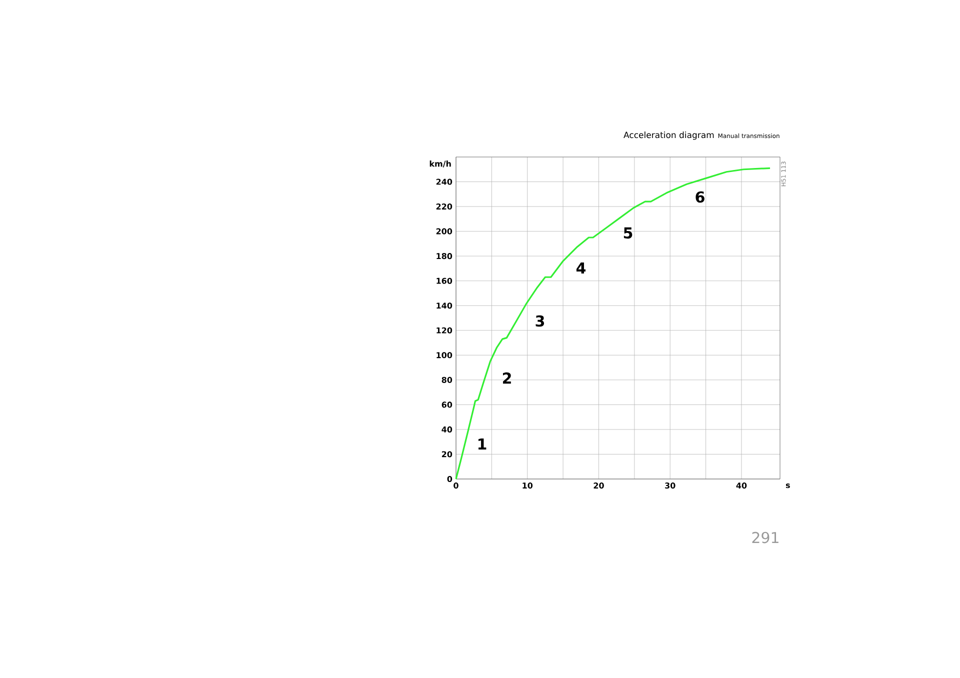 Image resolution: width=960 pixels, height=678 pixels. I want to click on annotation: 4, so click(581, 268).